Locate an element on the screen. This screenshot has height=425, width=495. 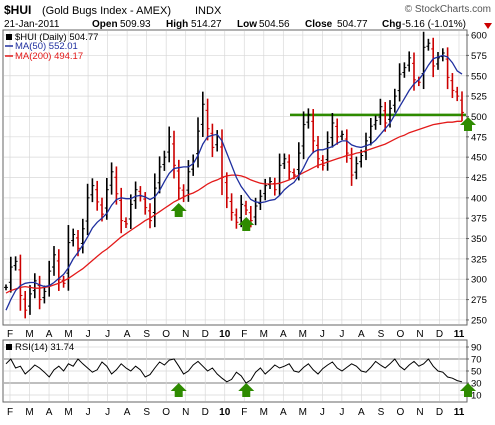
quote-low-value: 504.56 is located at coordinates (274, 24).